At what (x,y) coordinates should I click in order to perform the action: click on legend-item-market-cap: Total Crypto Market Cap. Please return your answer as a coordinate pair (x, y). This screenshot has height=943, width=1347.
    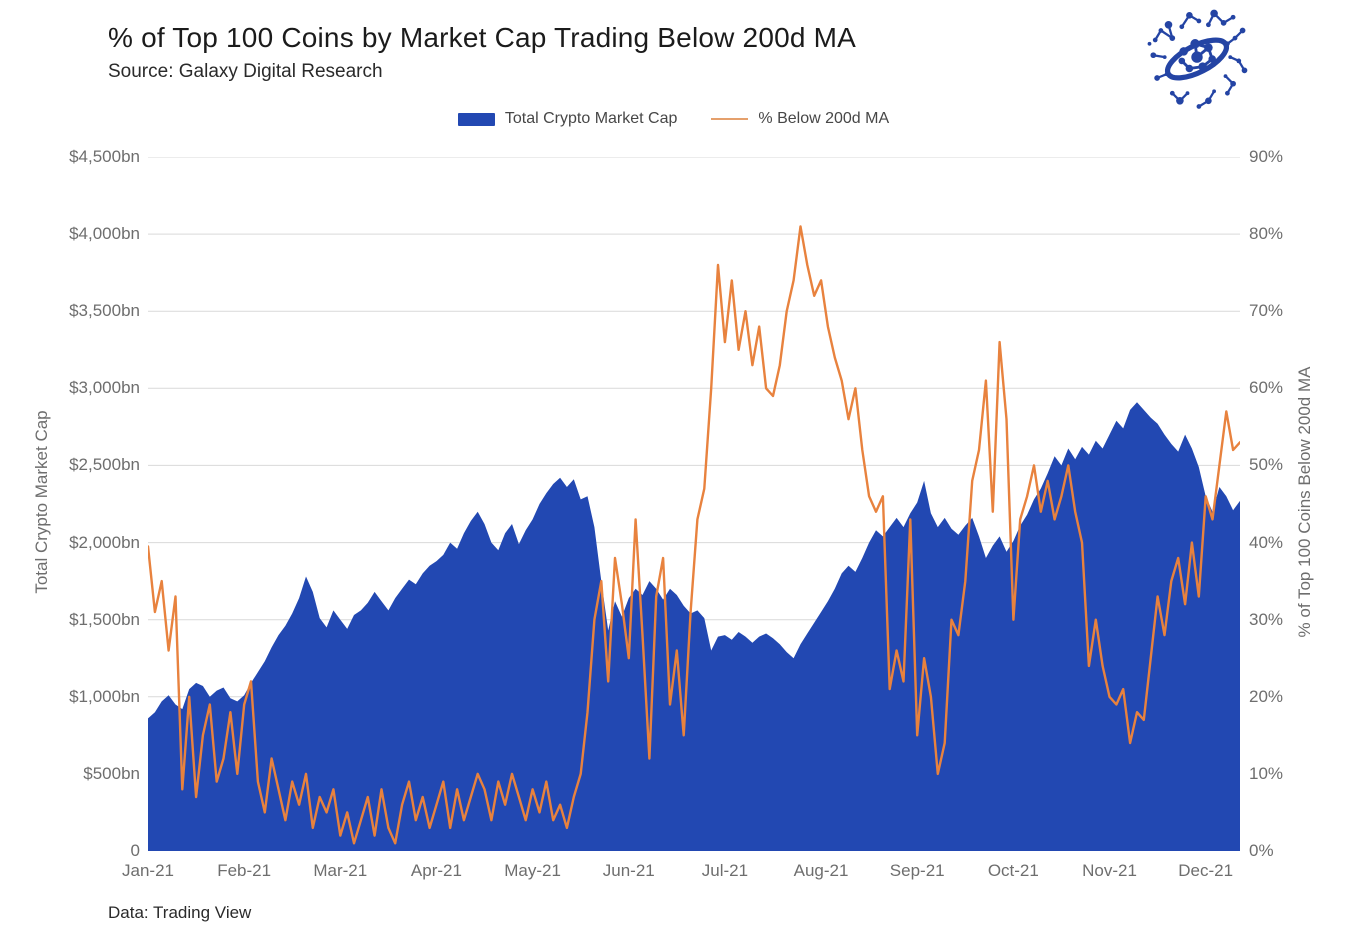
    Looking at the image, I should click on (567, 119).